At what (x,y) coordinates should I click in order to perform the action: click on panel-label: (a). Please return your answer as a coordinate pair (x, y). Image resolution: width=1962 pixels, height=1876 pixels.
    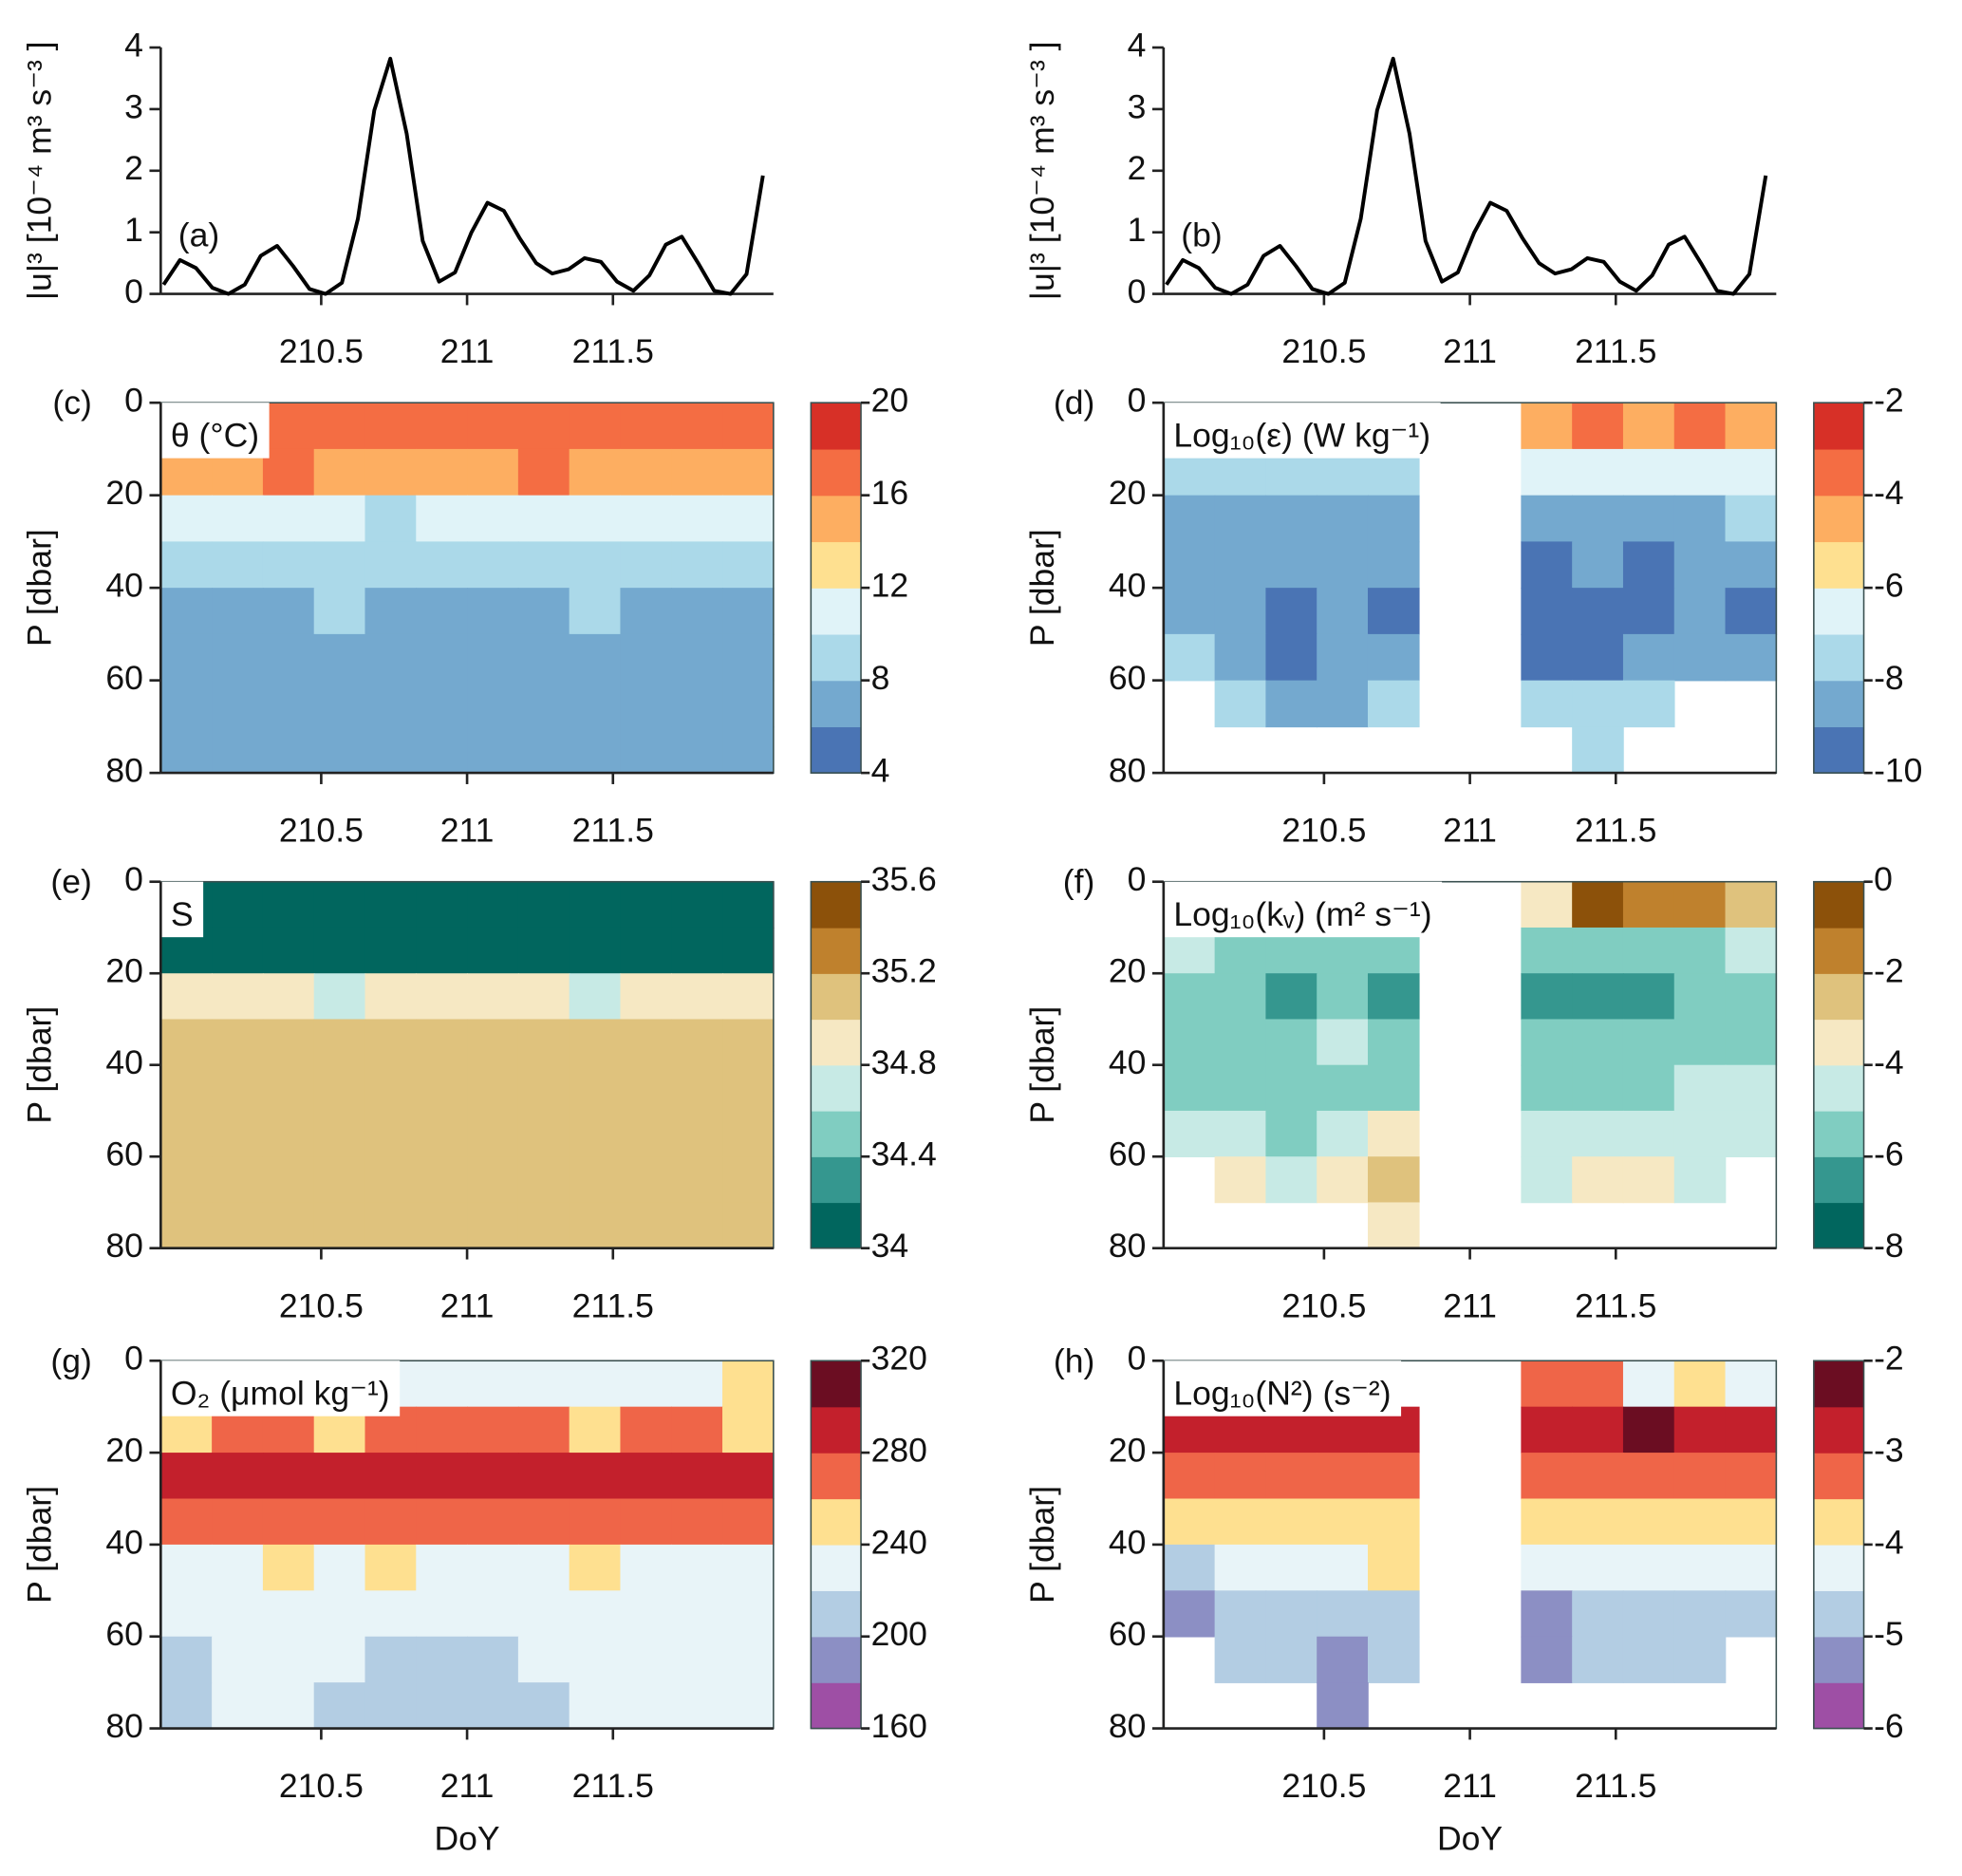
    Looking at the image, I should click on (198, 235).